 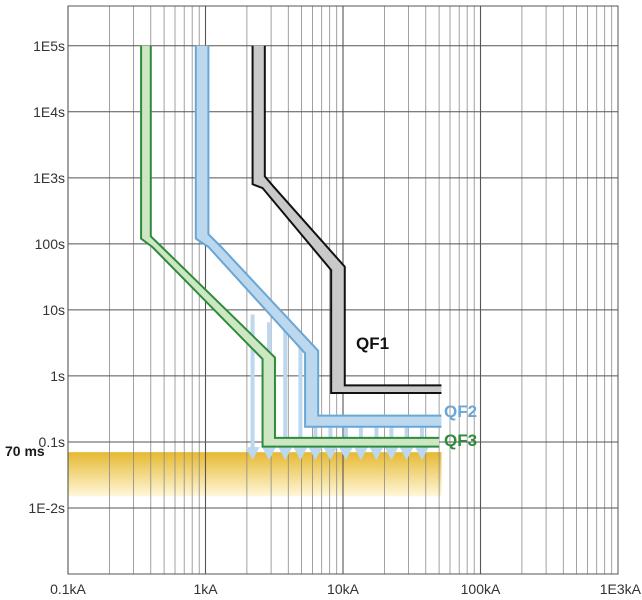 What do you see at coordinates (49, 46) in the screenshot?
I see `y-tick-label: 1E5s` at bounding box center [49, 46].